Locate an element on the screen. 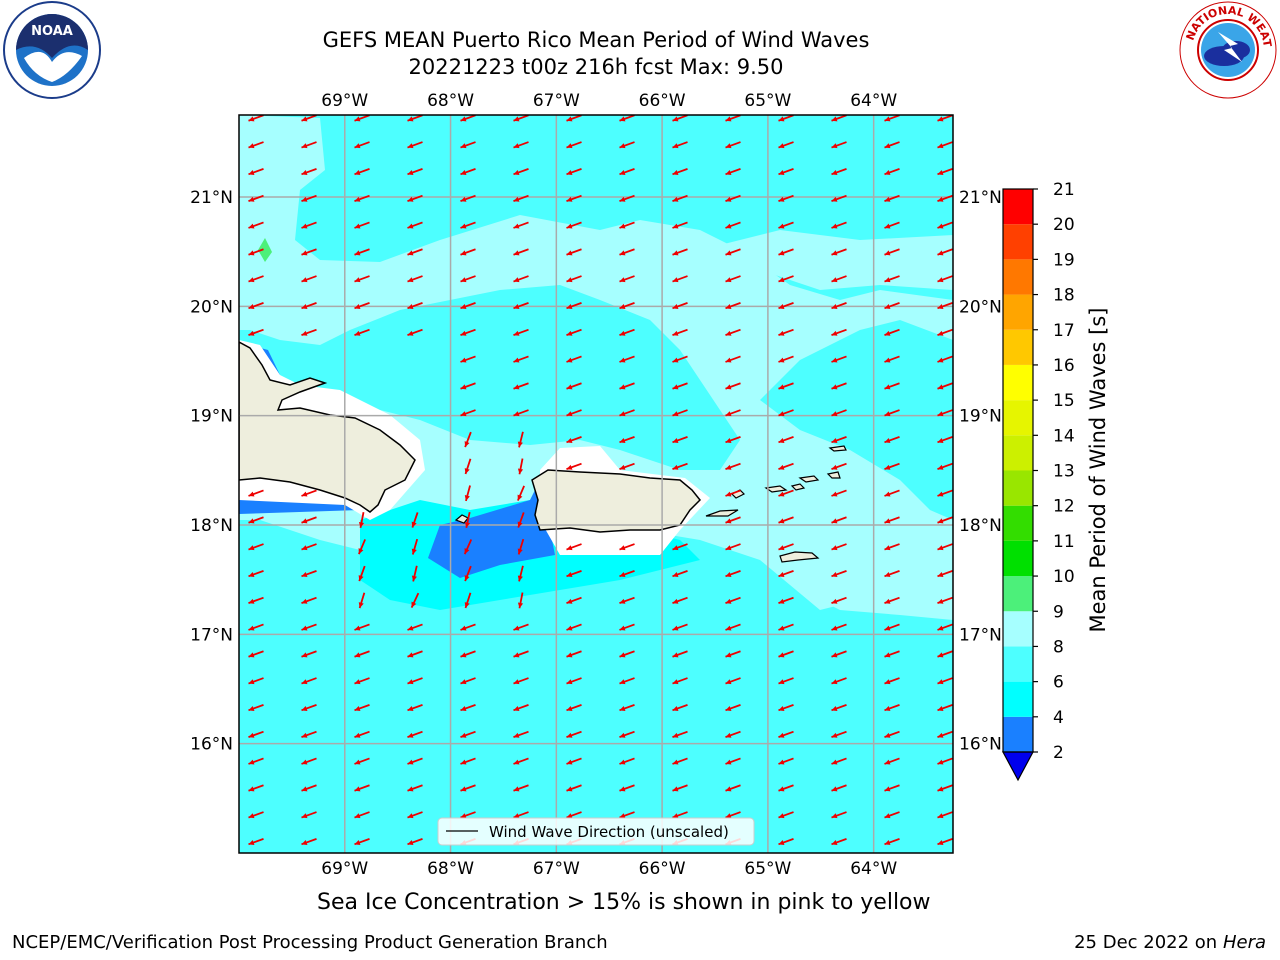  lon-tick-label: 65°W is located at coordinates (767, 101).